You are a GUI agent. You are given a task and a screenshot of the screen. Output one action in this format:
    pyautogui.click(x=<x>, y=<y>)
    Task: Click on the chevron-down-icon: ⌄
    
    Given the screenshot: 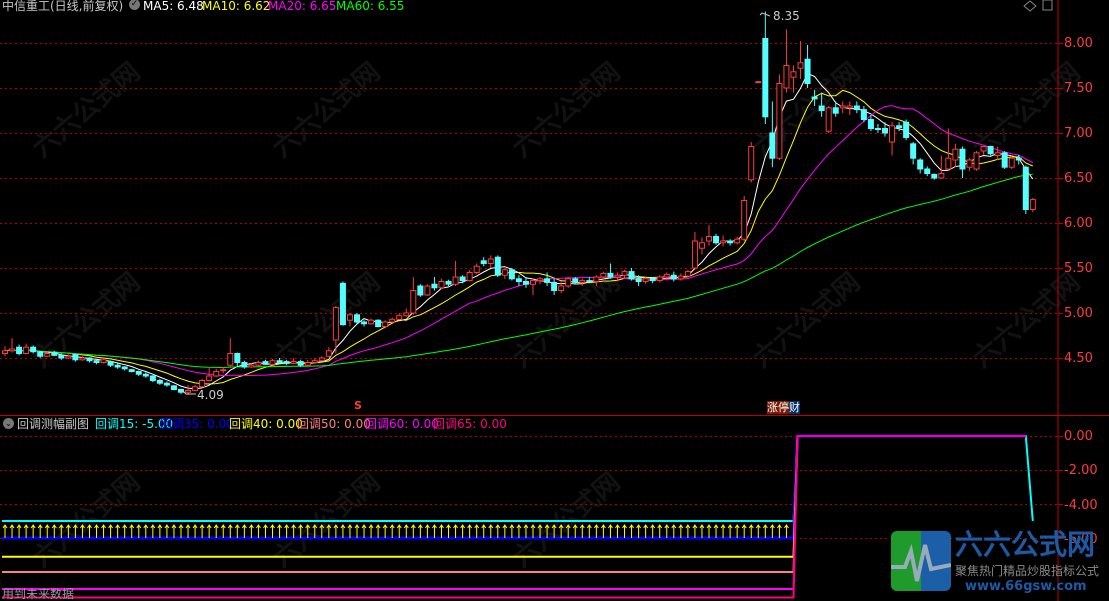 What is the action you would take?
    pyautogui.click(x=8, y=423)
    